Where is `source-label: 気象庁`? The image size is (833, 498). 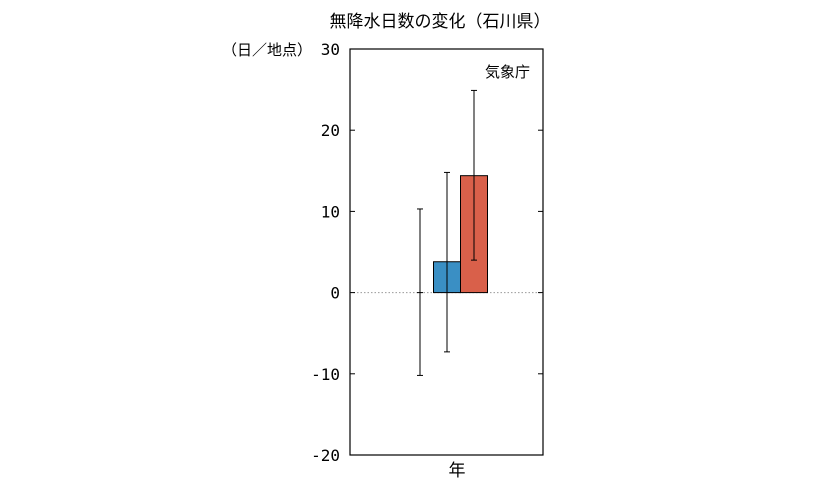
source-label: 気象庁 is located at coordinates (507, 72).